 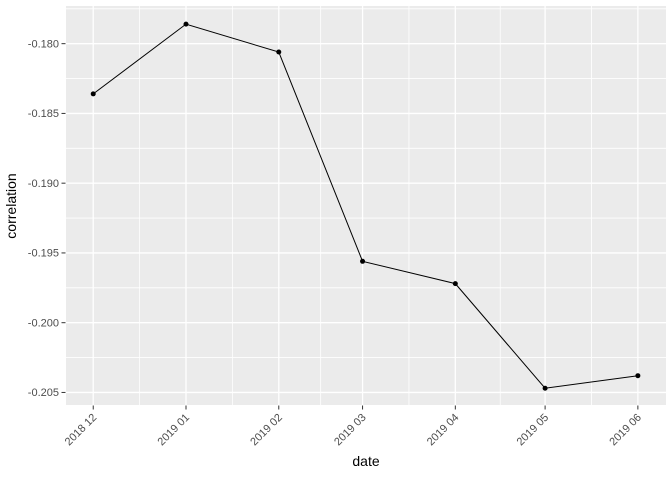 I want to click on x-tick-label: 2019 04, so click(x=443, y=430).